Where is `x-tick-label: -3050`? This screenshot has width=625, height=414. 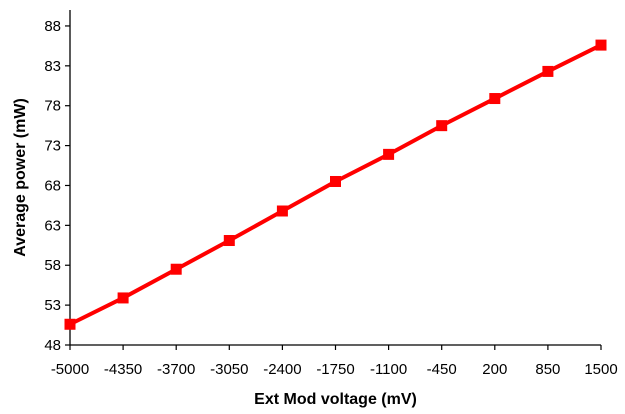
x-tick-label: -3050 is located at coordinates (229, 369).